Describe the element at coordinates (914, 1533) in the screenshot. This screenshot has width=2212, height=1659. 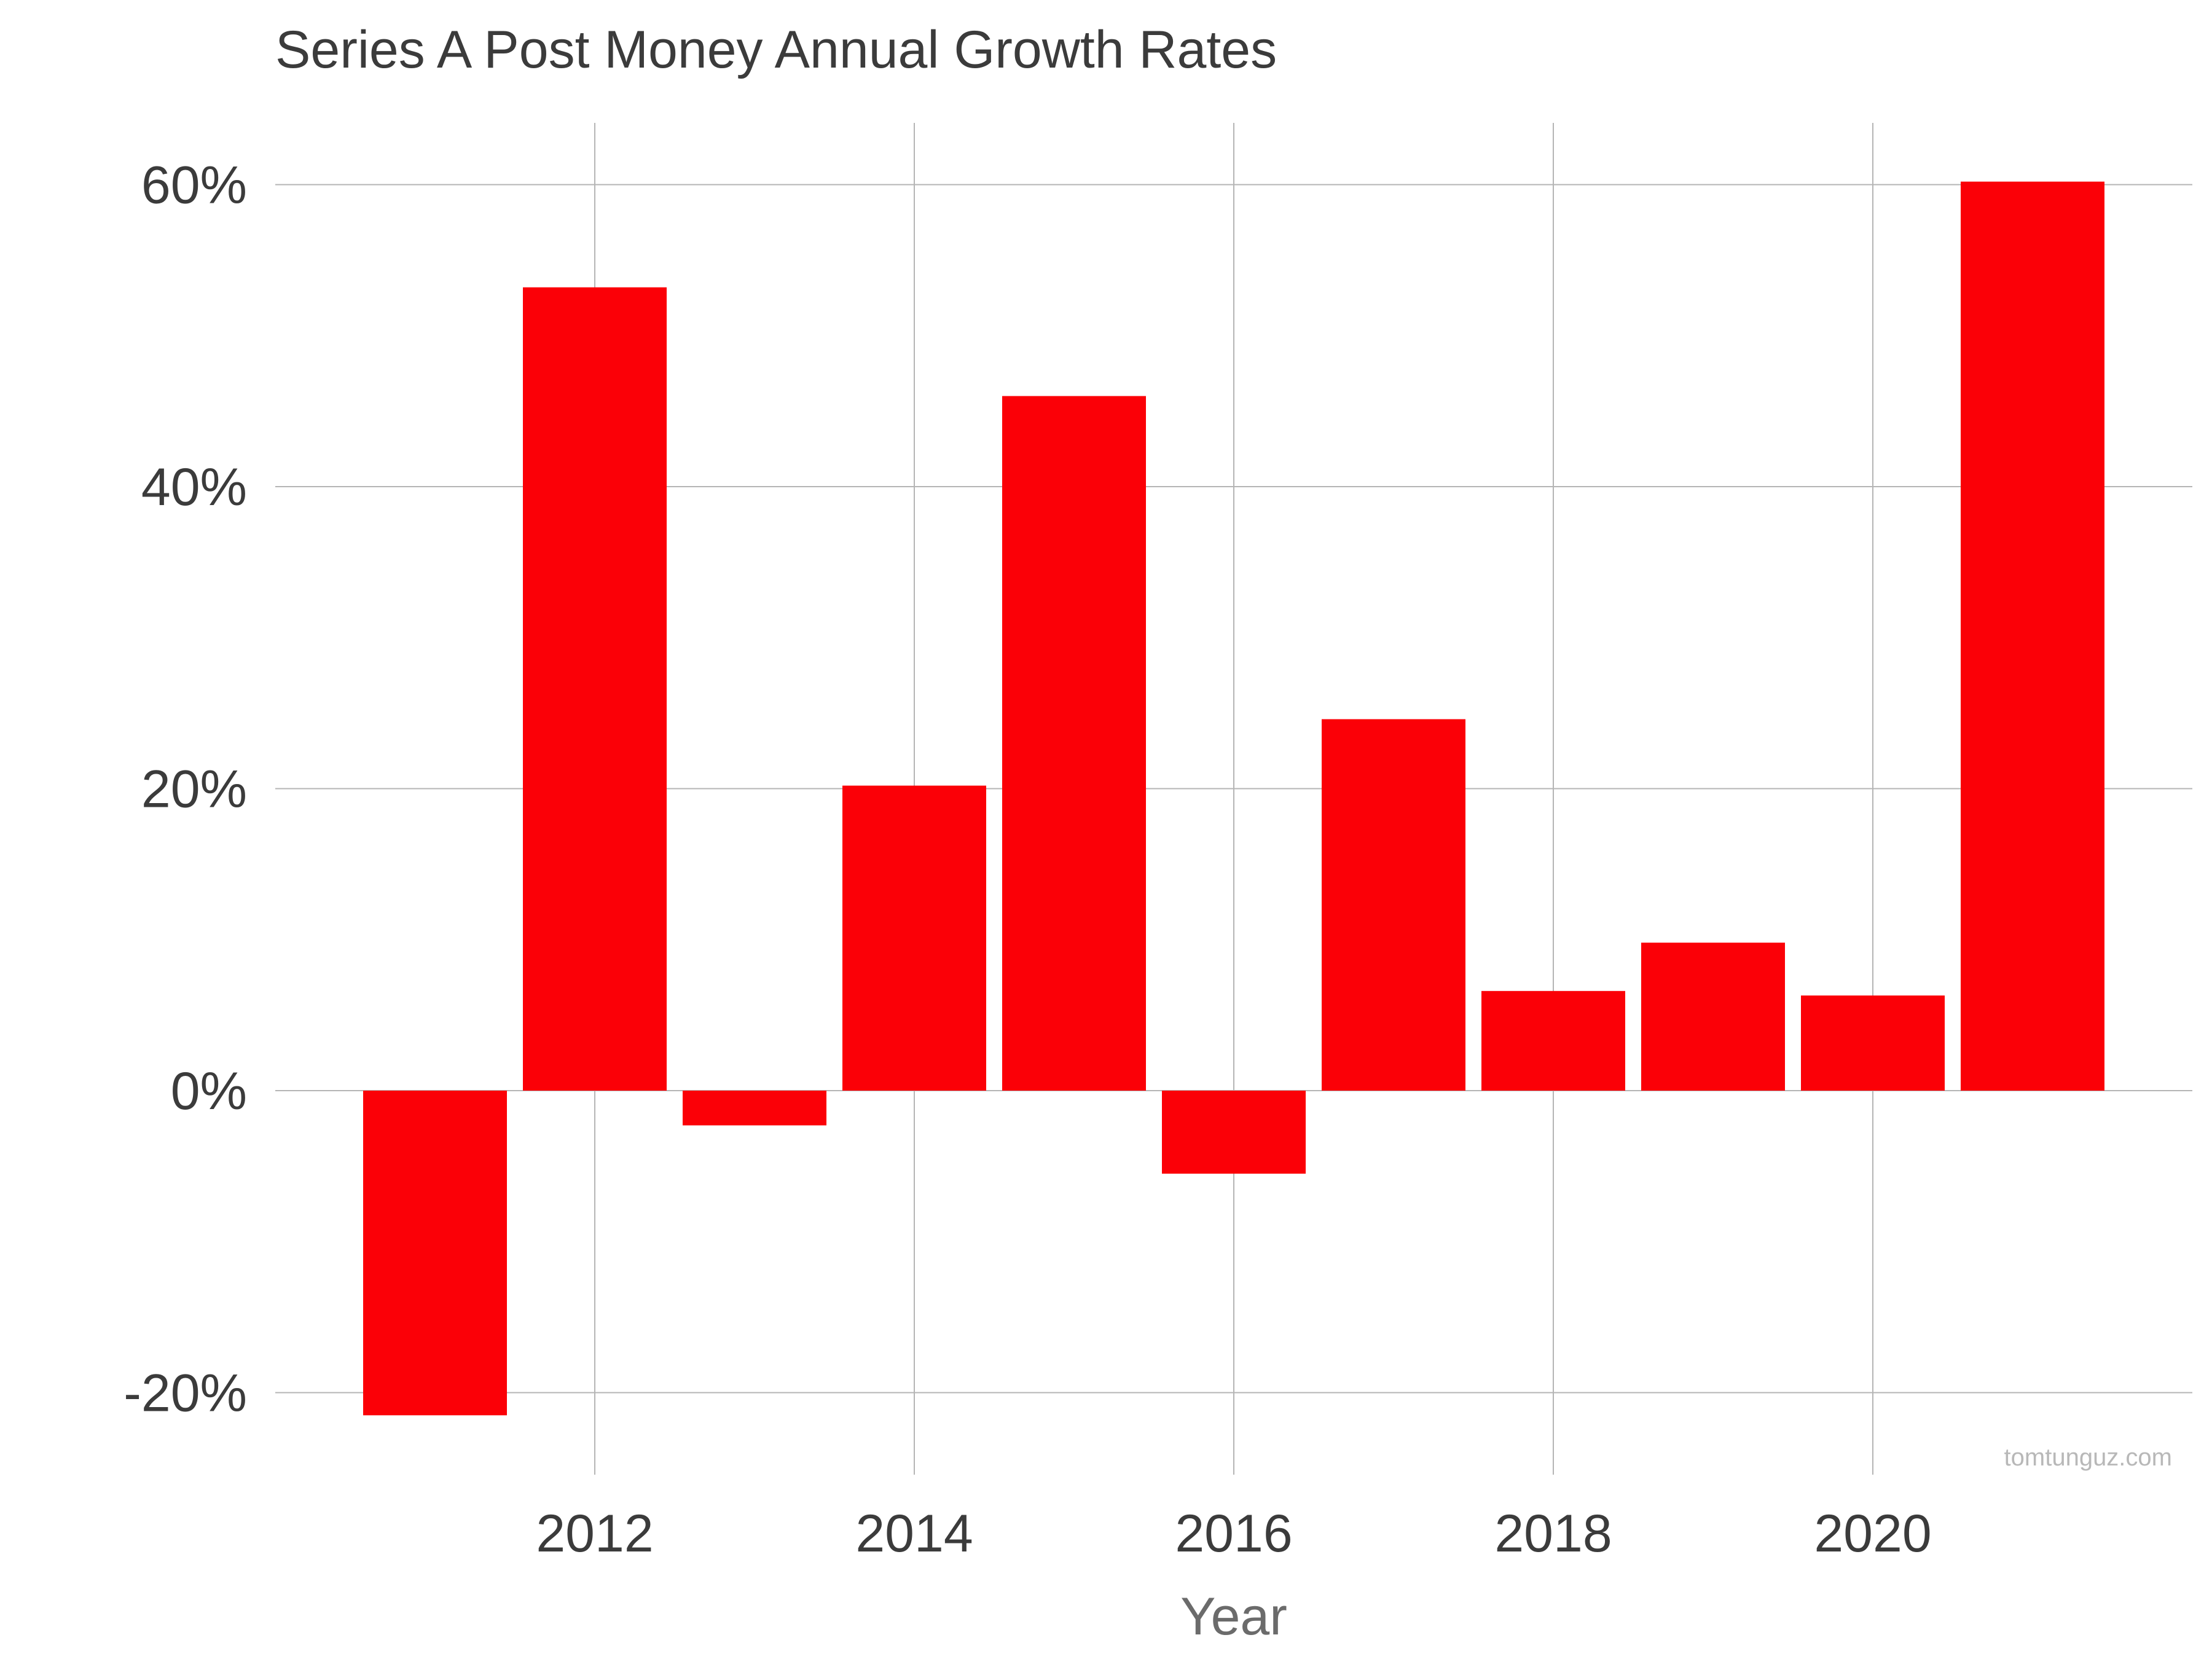
I see `x-tick-label: 2014` at that location.